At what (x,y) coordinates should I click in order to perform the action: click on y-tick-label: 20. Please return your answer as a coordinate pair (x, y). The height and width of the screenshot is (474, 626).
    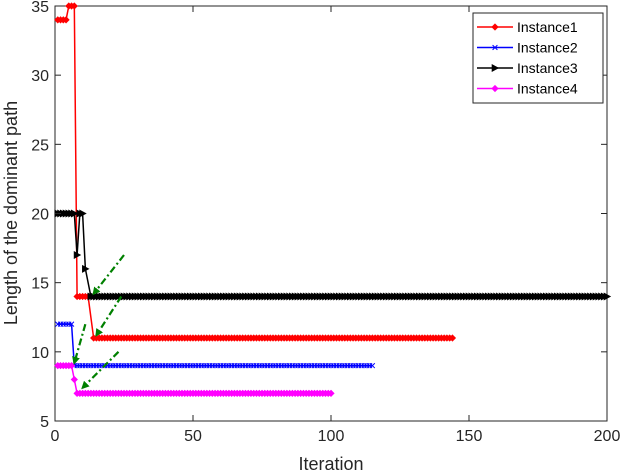
    Looking at the image, I should click on (40, 215).